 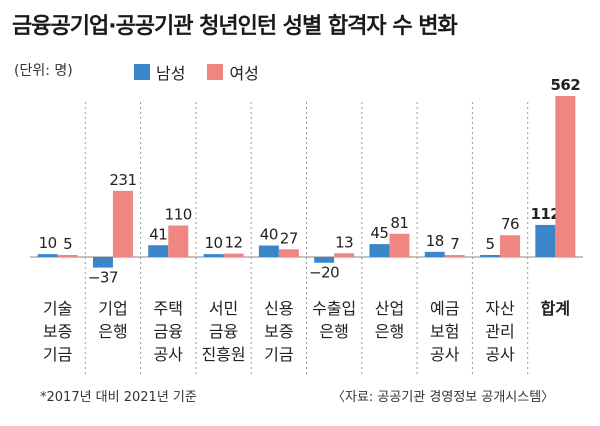 I want to click on data-label-female: 5, so click(x=67, y=244).